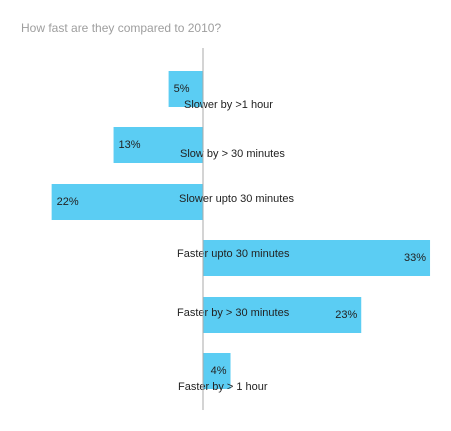 This screenshot has width=451, height=431. Describe the element at coordinates (130, 145) in the screenshot. I see `value-label: 13%` at that location.